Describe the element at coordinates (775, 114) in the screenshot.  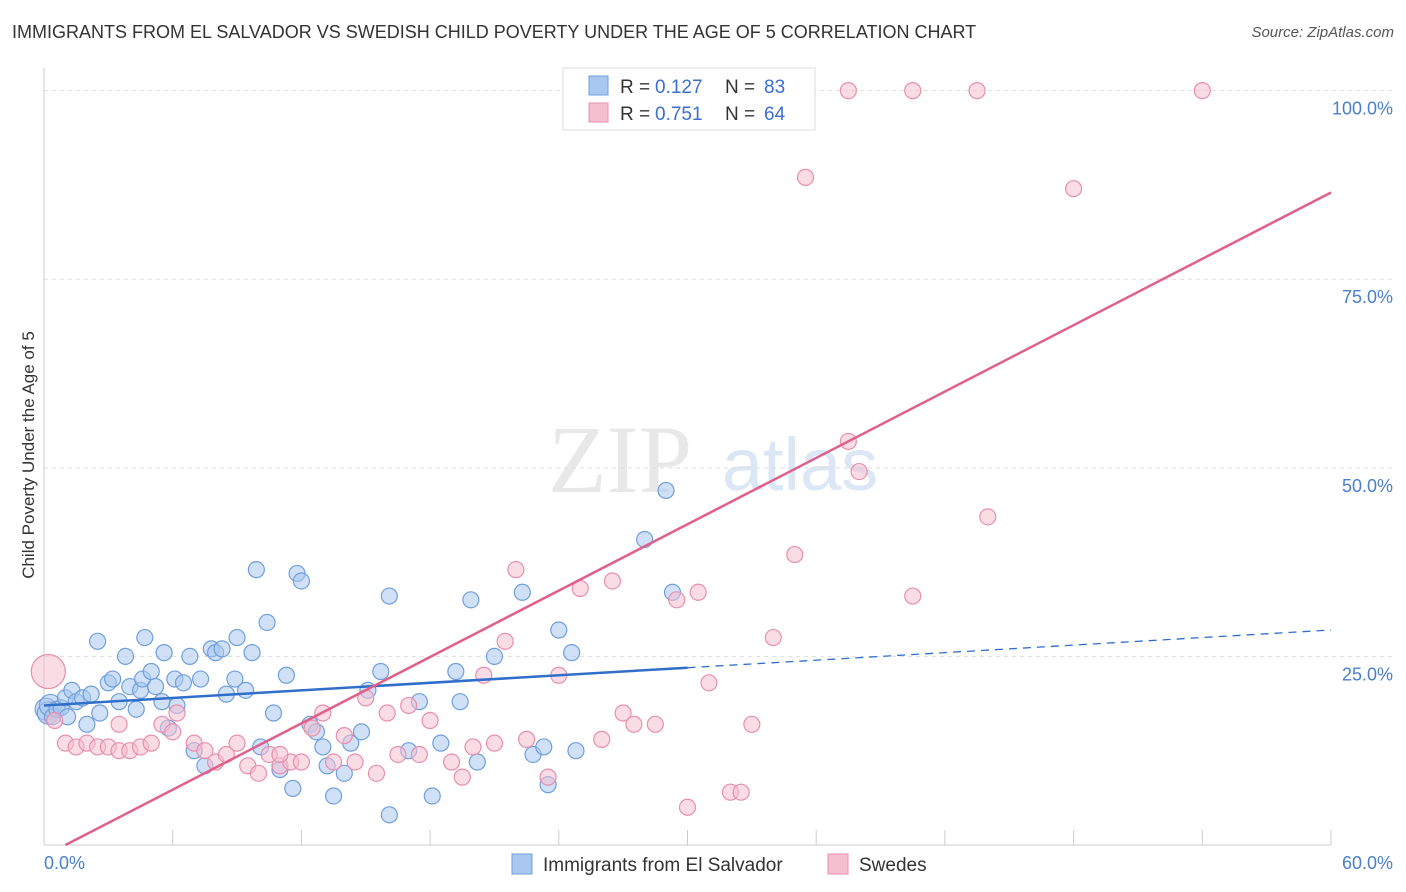
I see `legend-n-value-2: 64` at that location.